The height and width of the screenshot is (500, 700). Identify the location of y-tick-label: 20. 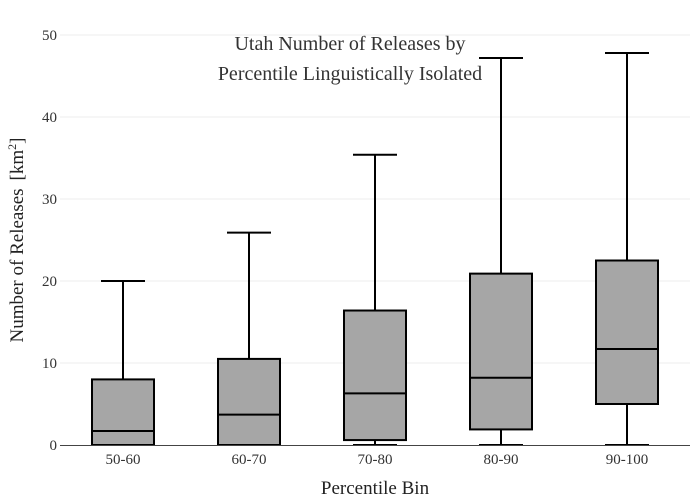
(49, 282).